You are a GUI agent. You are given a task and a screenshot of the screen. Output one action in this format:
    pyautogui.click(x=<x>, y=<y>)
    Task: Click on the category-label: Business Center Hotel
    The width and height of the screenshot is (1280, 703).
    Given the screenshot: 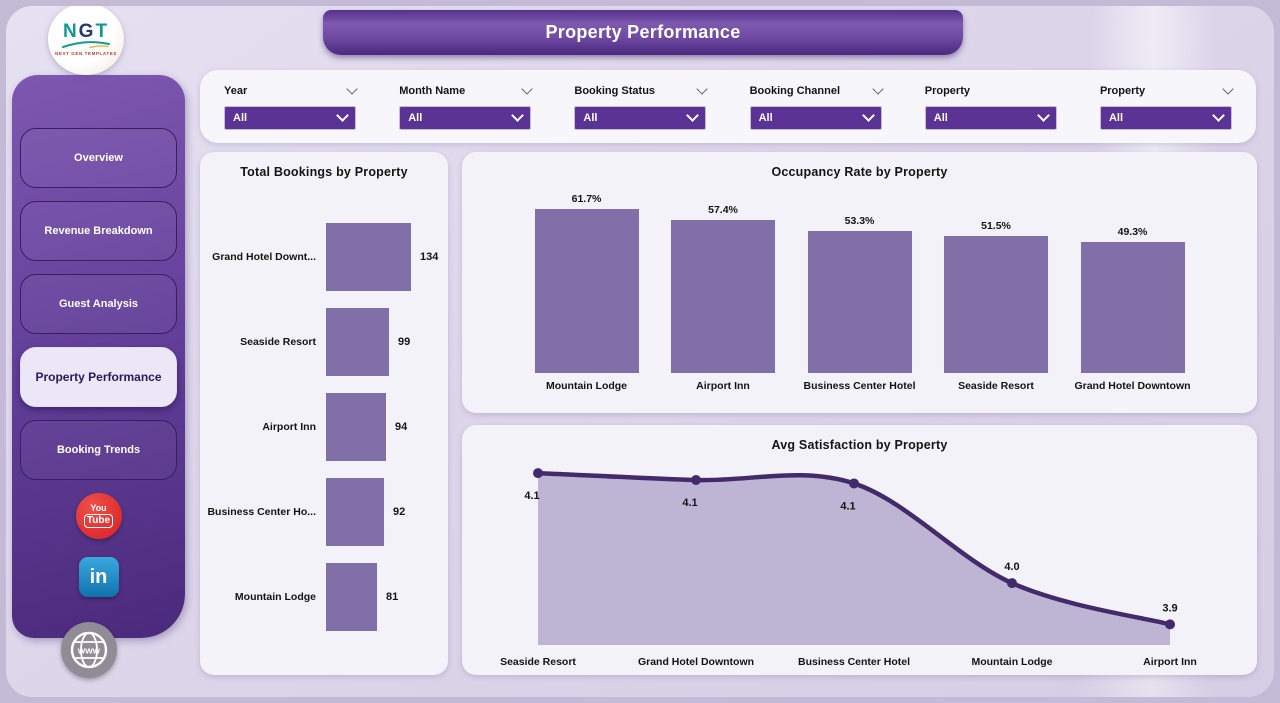 What is the action you would take?
    pyautogui.click(x=859, y=386)
    